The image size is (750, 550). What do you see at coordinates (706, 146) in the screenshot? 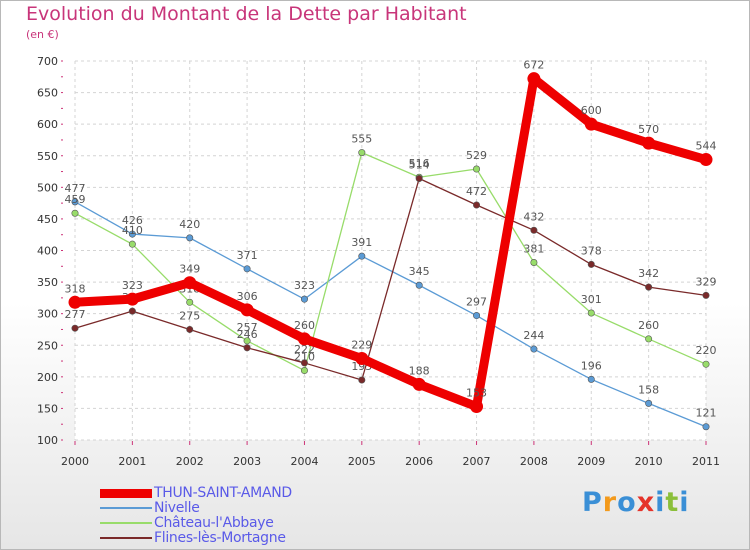
I see `data-label: 544` at bounding box center [706, 146].